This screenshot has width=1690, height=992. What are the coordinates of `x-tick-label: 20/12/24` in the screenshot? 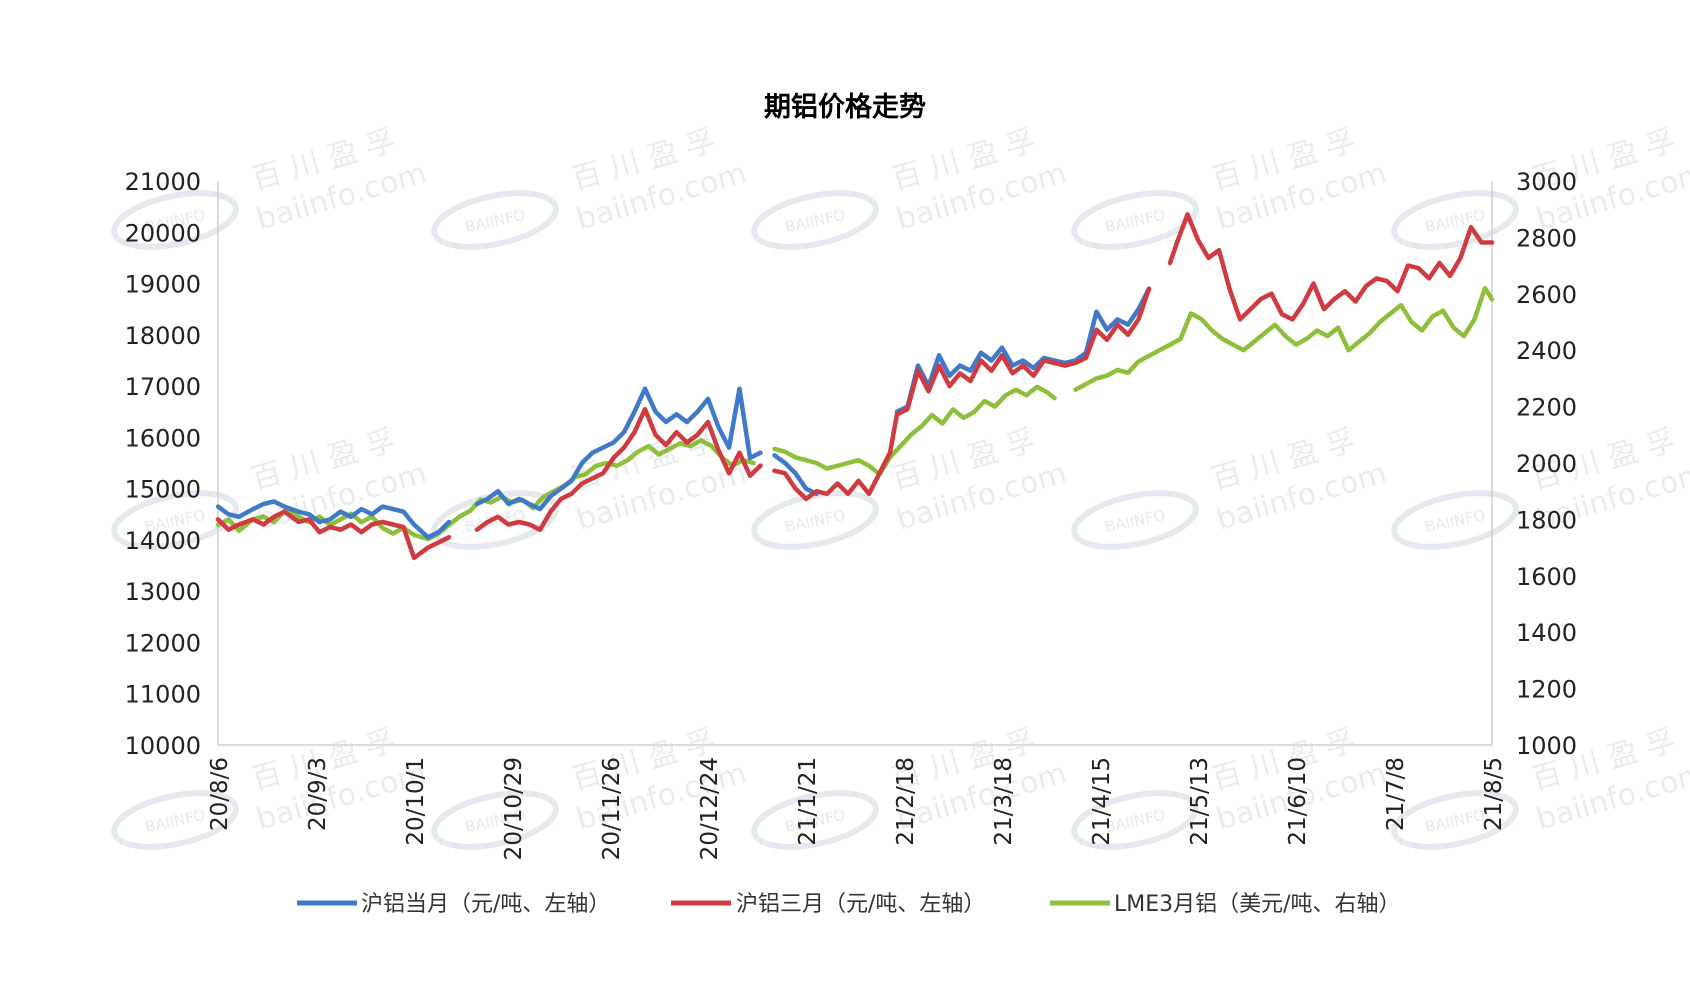 It's located at (710, 808).